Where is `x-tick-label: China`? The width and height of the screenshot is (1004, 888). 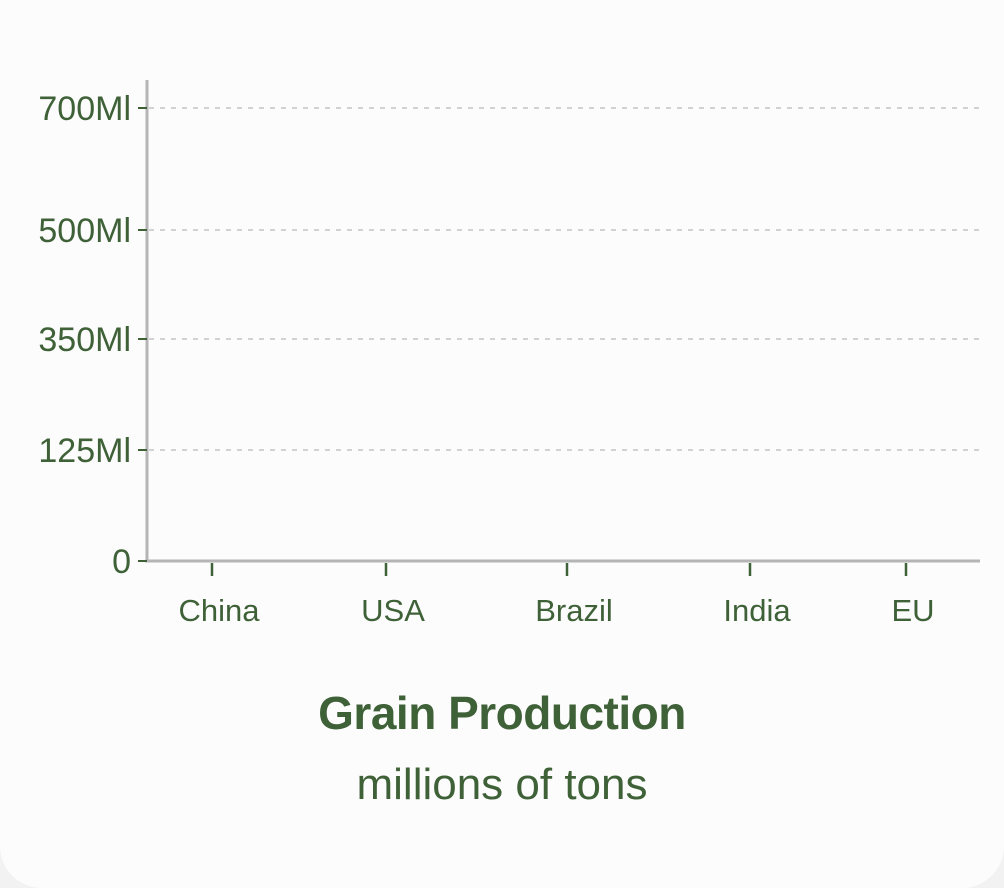 x-tick-label: China is located at coordinates (220, 610).